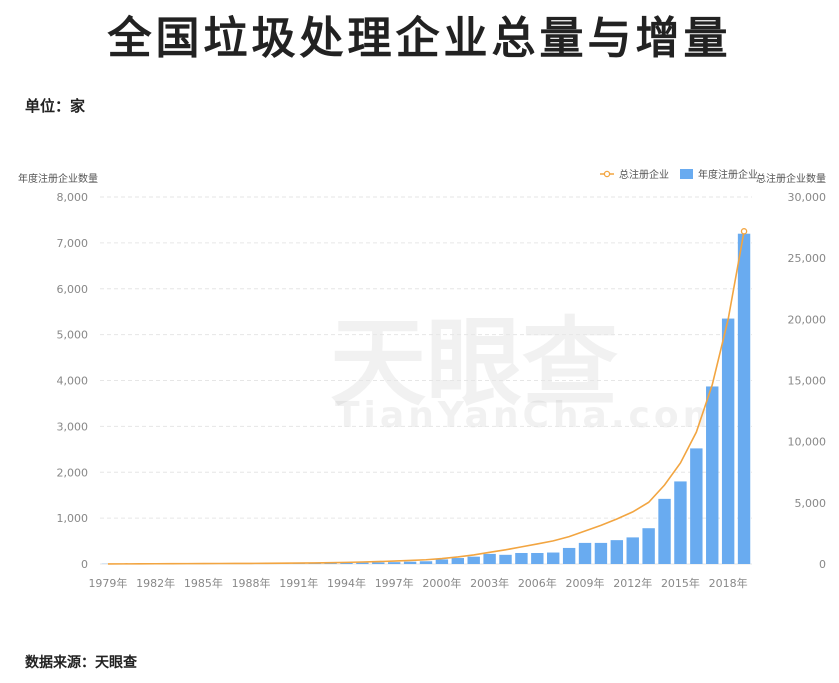 The width and height of the screenshot is (839, 683). I want to click on y-left-tick-label: 7,000, so click(73, 243).